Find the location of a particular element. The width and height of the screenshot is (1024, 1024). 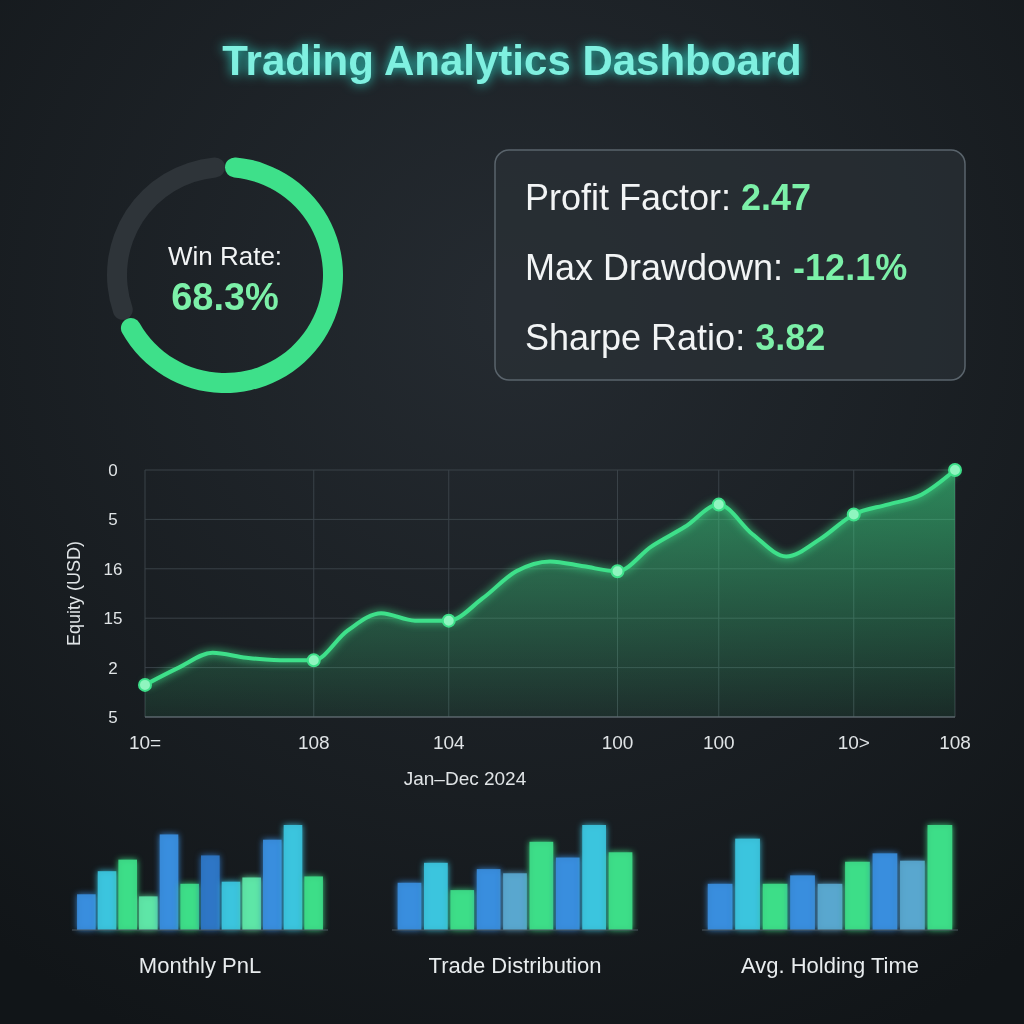

text: Max Drawdown: -12.1% is located at coordinates (716, 267).